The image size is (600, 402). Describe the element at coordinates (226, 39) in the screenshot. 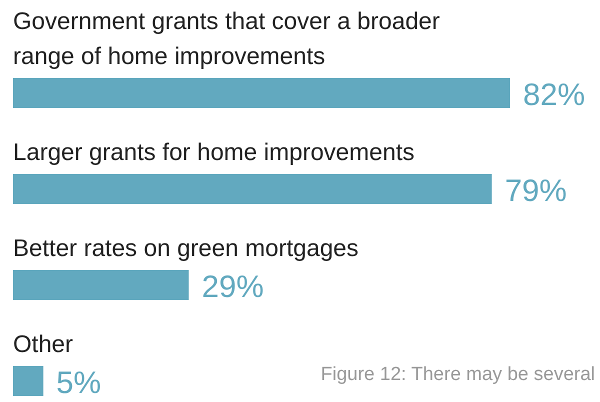

I see `y-tick-label: Government grants that cover a broader range of home improvements` at that location.